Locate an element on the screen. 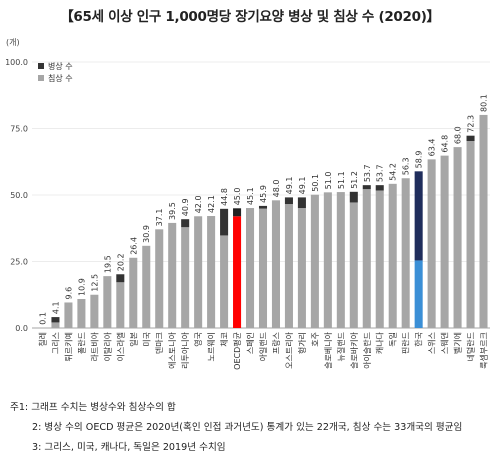 This screenshot has width=500, height=476. x-tick-label: 아일랜드 is located at coordinates (263, 346).